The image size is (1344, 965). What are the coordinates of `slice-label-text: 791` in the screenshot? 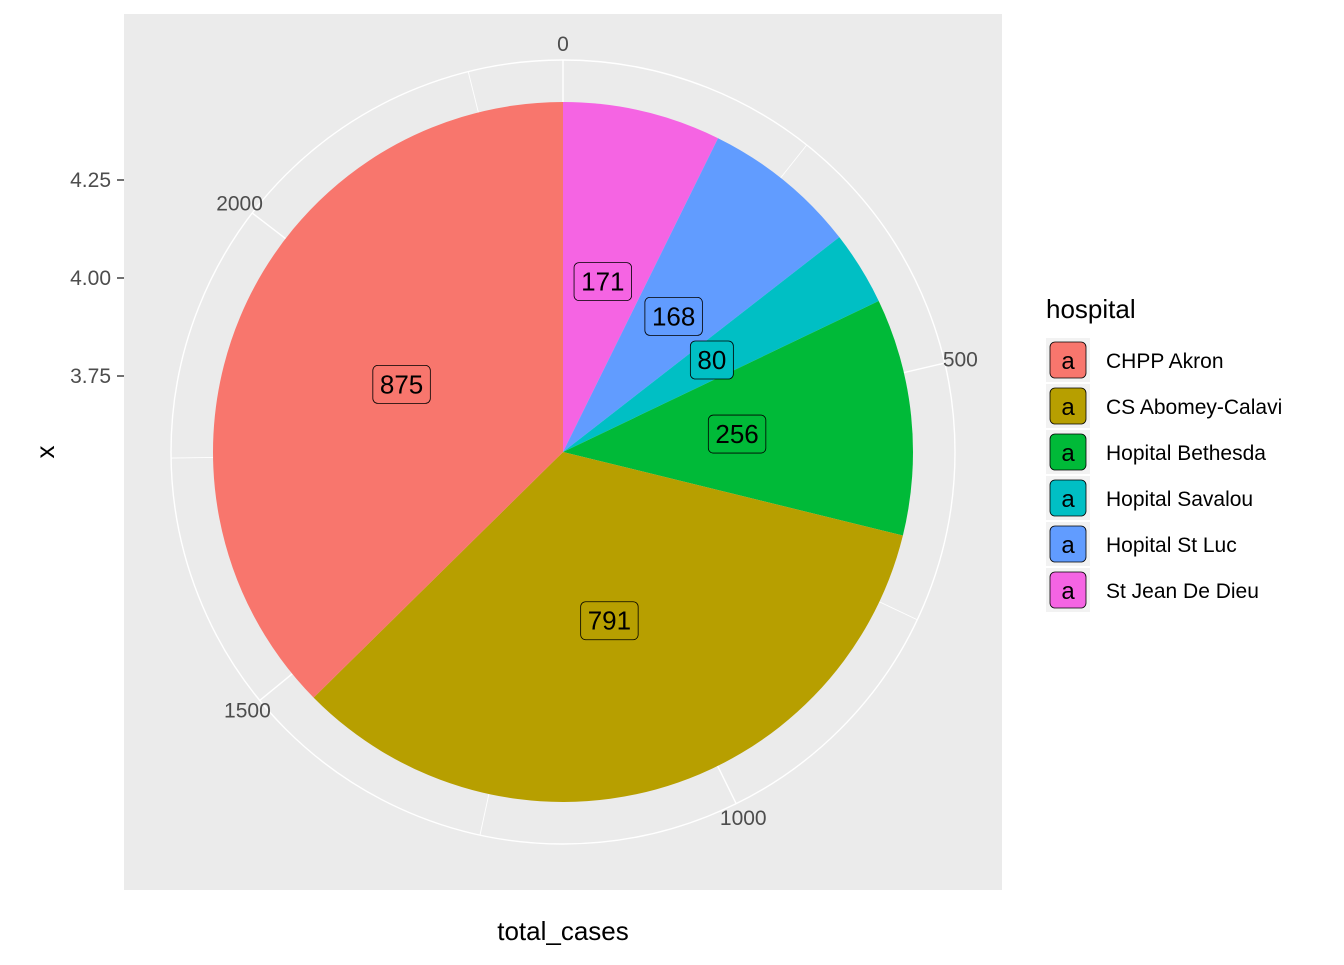 It's located at (609, 621).